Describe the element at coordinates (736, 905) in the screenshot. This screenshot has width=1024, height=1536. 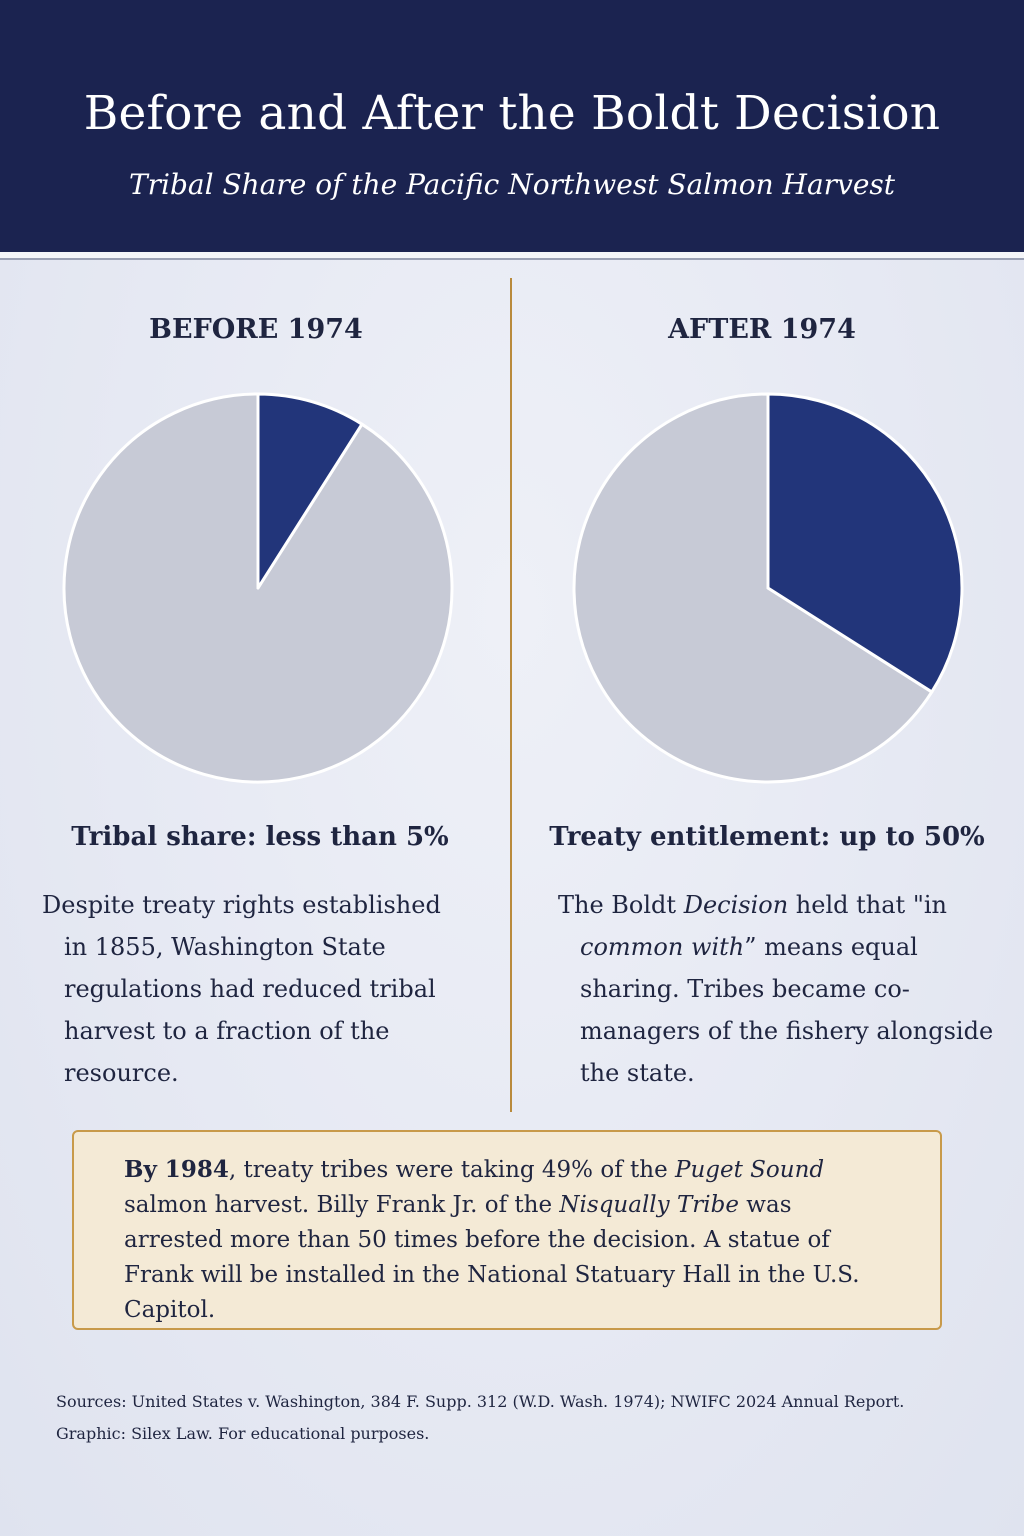
I see `after-text-decision: Decision` at that location.